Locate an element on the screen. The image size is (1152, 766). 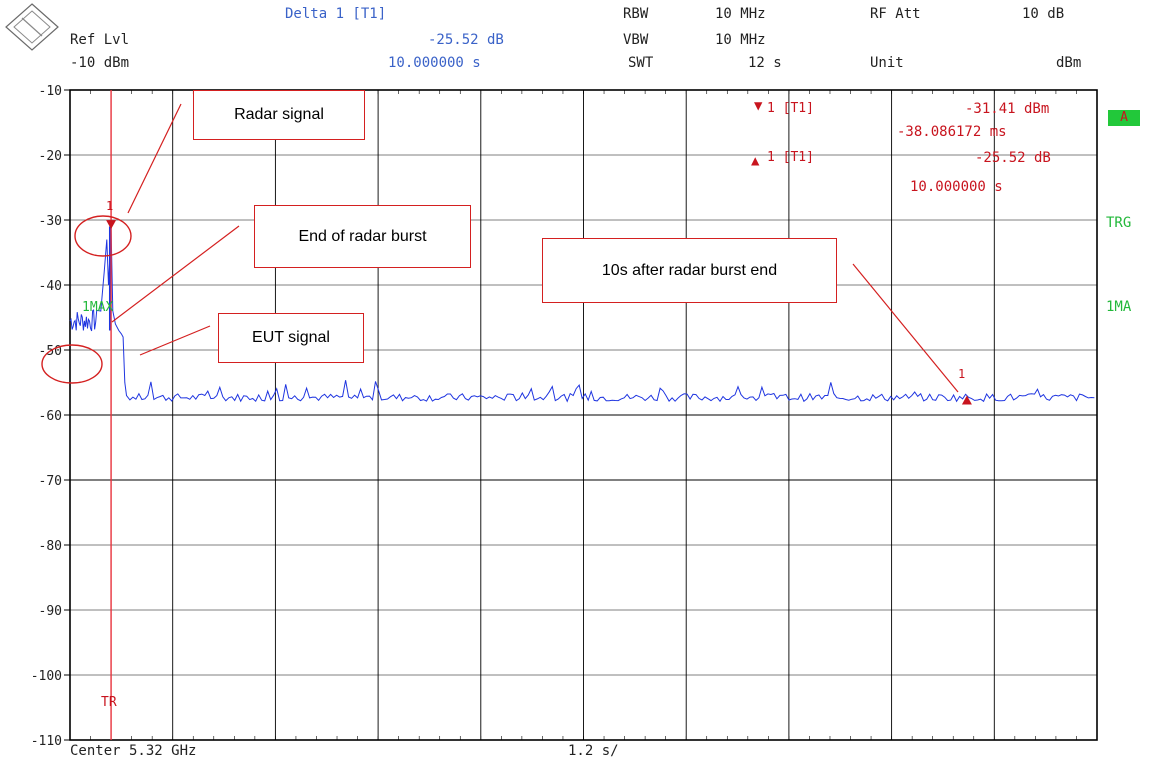
leader-radar-signal is located at coordinates (154, 158).